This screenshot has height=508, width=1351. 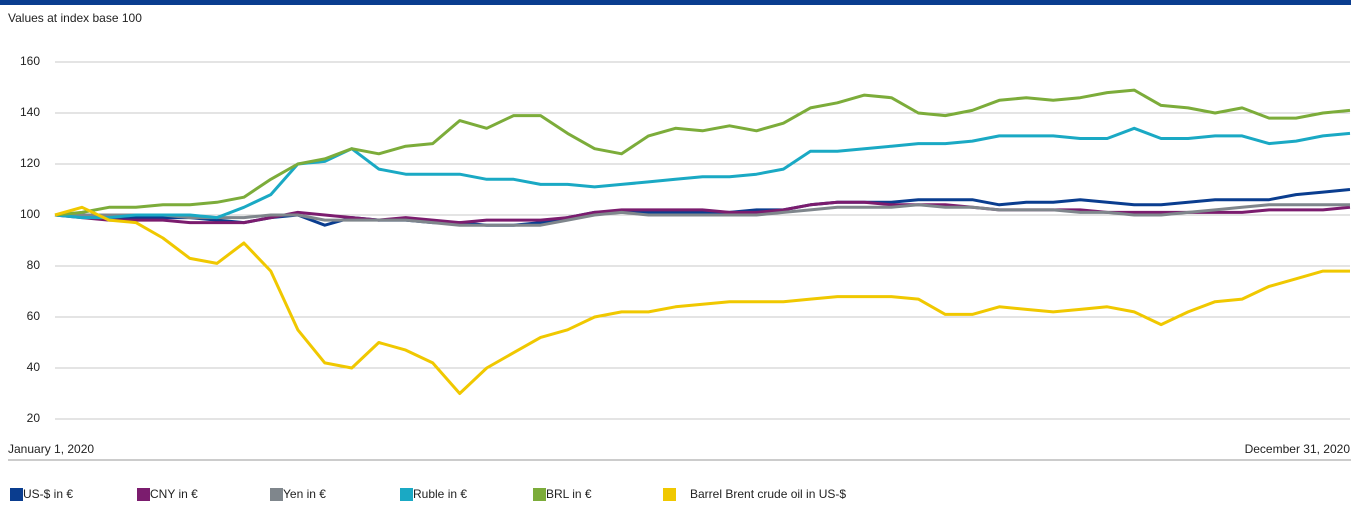 What do you see at coordinates (440, 494) in the screenshot?
I see `legend-label: Ruble in €` at bounding box center [440, 494].